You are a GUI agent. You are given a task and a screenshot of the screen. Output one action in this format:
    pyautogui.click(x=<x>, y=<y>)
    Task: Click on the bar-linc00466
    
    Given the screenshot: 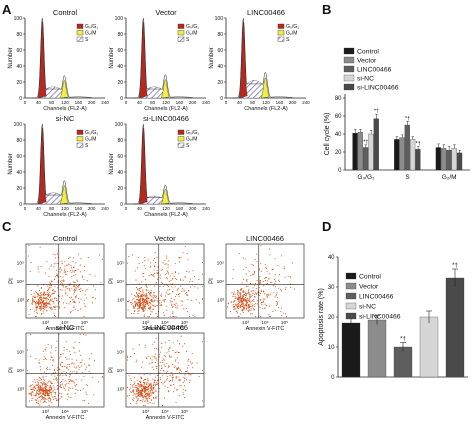 What is the action you would take?
    pyautogui.click(x=449, y=160)
    